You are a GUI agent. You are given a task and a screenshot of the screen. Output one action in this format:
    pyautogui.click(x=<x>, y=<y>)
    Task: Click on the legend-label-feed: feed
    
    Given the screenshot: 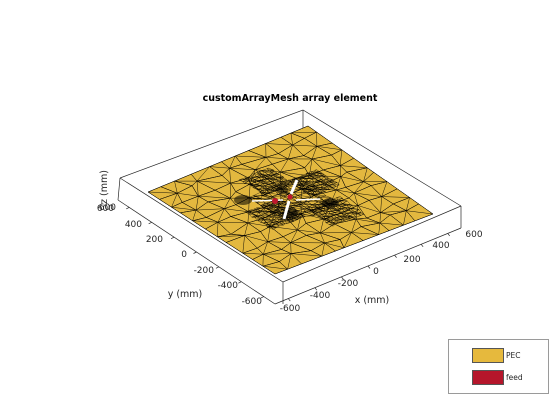 What is the action you would take?
    pyautogui.click(x=514, y=377)
    